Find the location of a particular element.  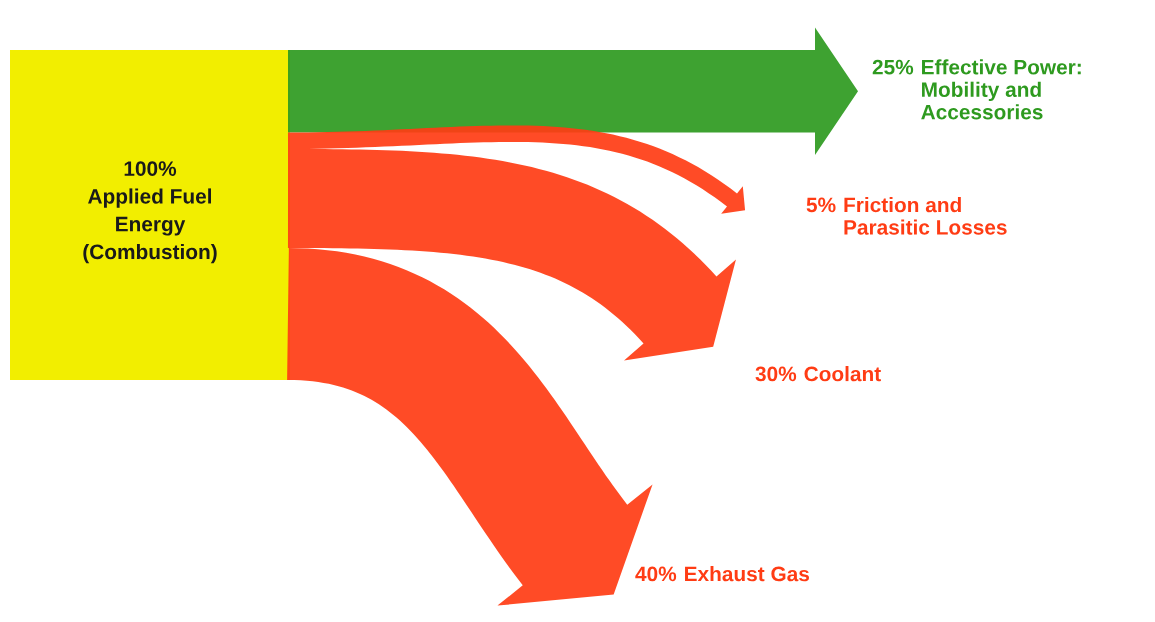

category-label: Coolant is located at coordinates (842, 374).